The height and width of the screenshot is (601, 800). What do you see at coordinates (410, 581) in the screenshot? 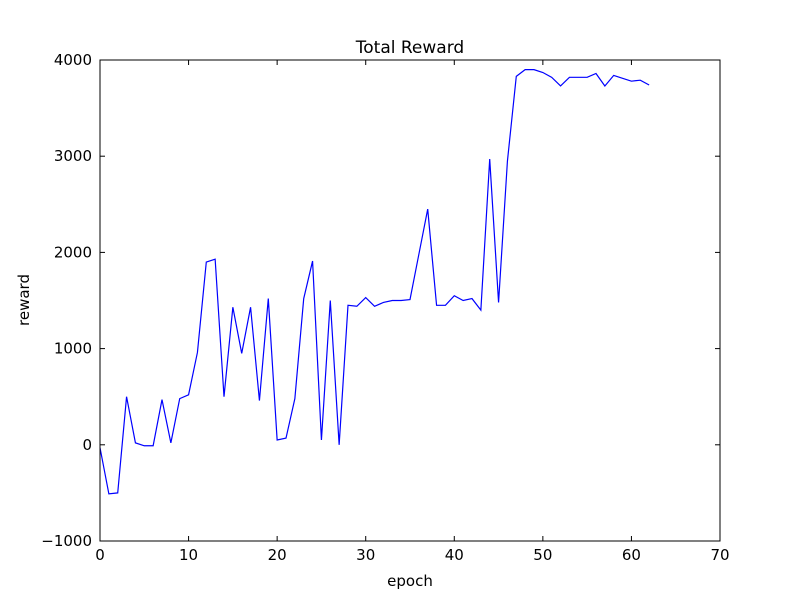
I see `x-axis-label: epoch` at bounding box center [410, 581].